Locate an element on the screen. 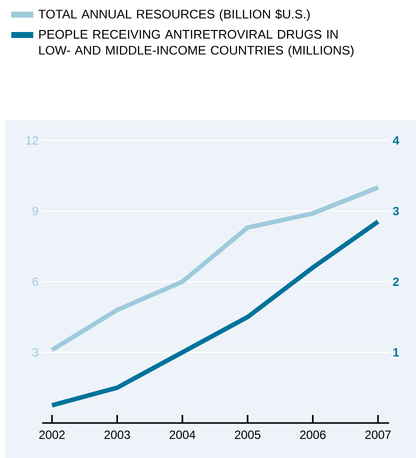  y2-tick-label: 4 is located at coordinates (396, 140).